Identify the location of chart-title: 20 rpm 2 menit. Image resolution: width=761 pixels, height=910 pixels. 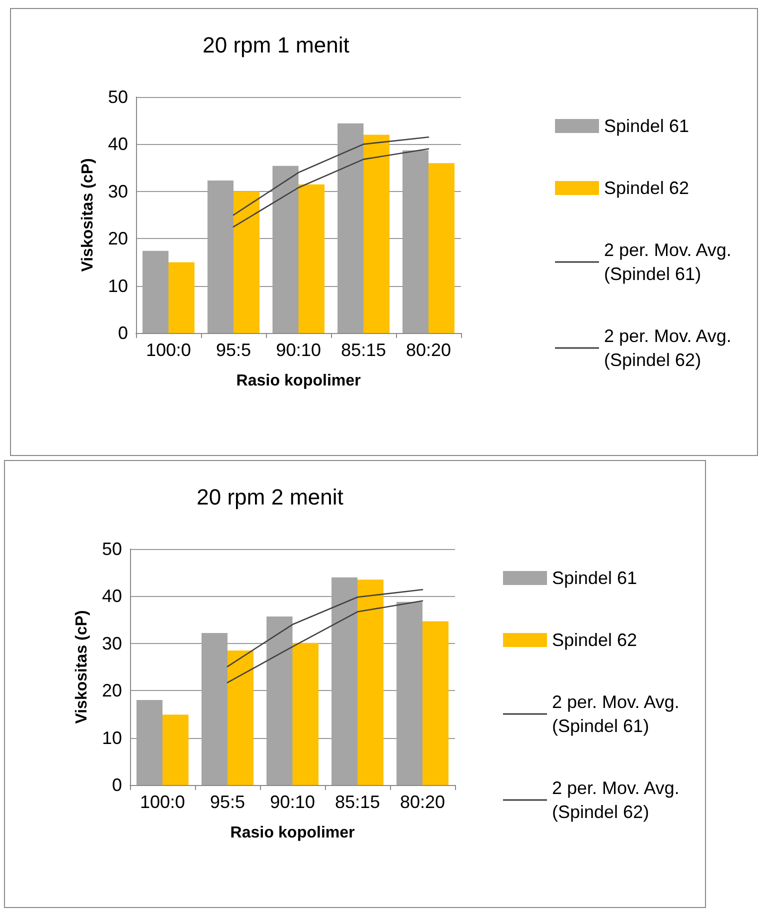
(270, 497).